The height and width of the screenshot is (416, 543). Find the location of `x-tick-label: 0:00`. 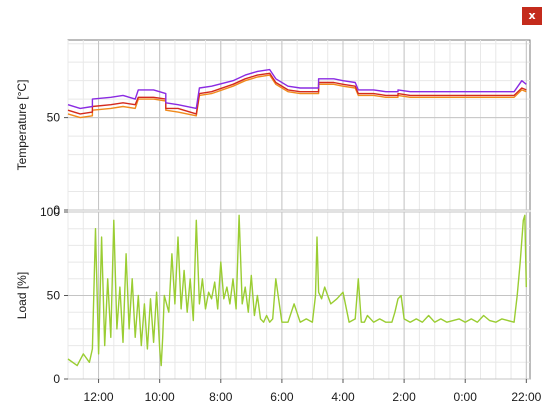

x-tick-label: 0:00 is located at coordinates (466, 397).